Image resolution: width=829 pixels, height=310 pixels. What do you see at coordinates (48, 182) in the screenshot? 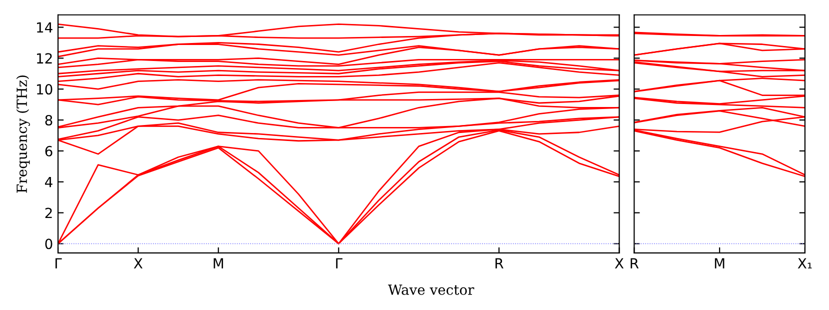
I see `y-tick-label: 4` at bounding box center [48, 182].